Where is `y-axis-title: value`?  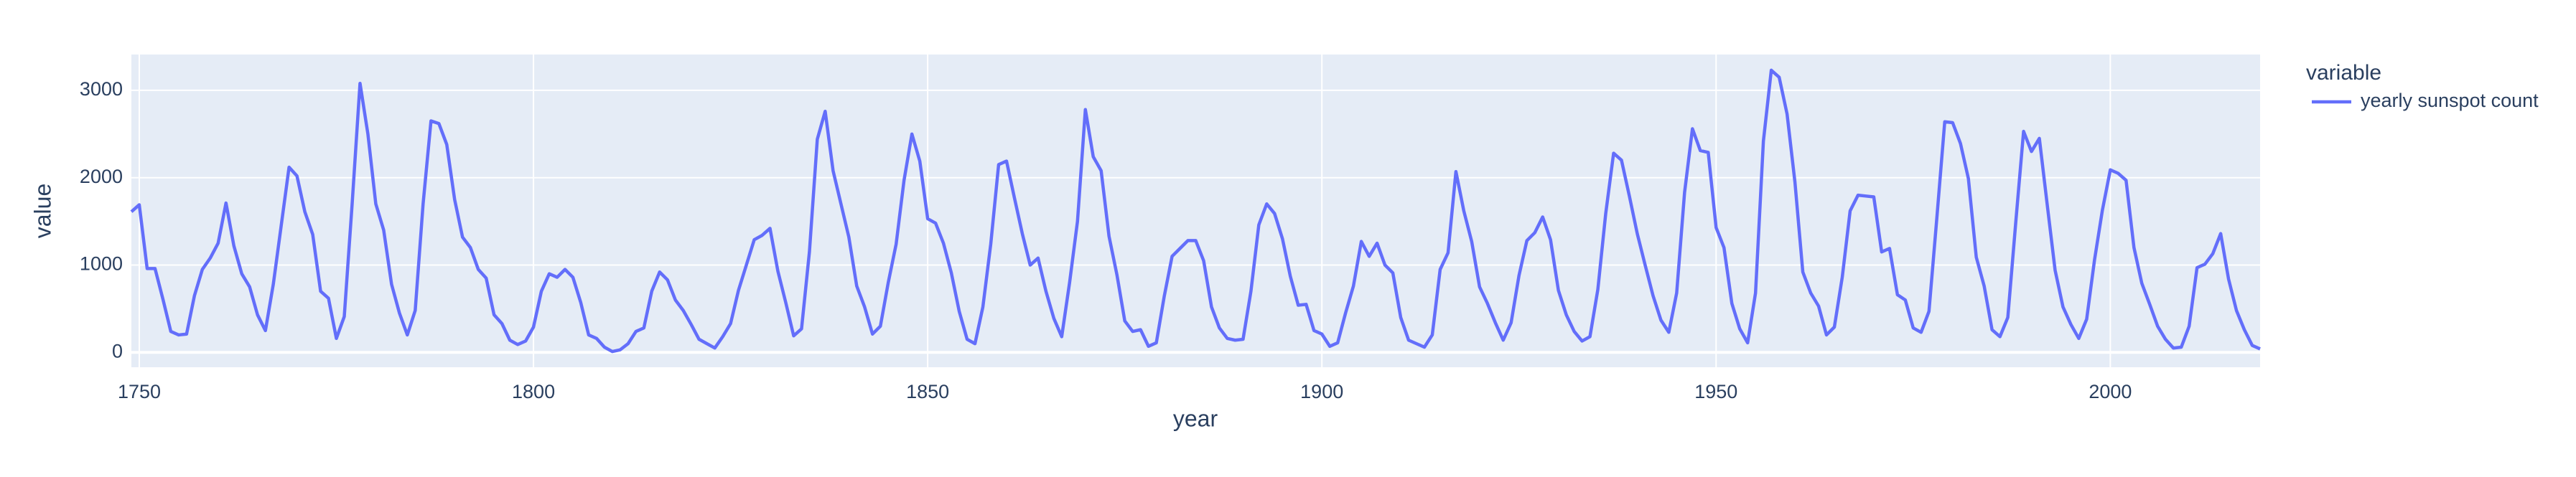
y-axis-title: value is located at coordinates (42, 211).